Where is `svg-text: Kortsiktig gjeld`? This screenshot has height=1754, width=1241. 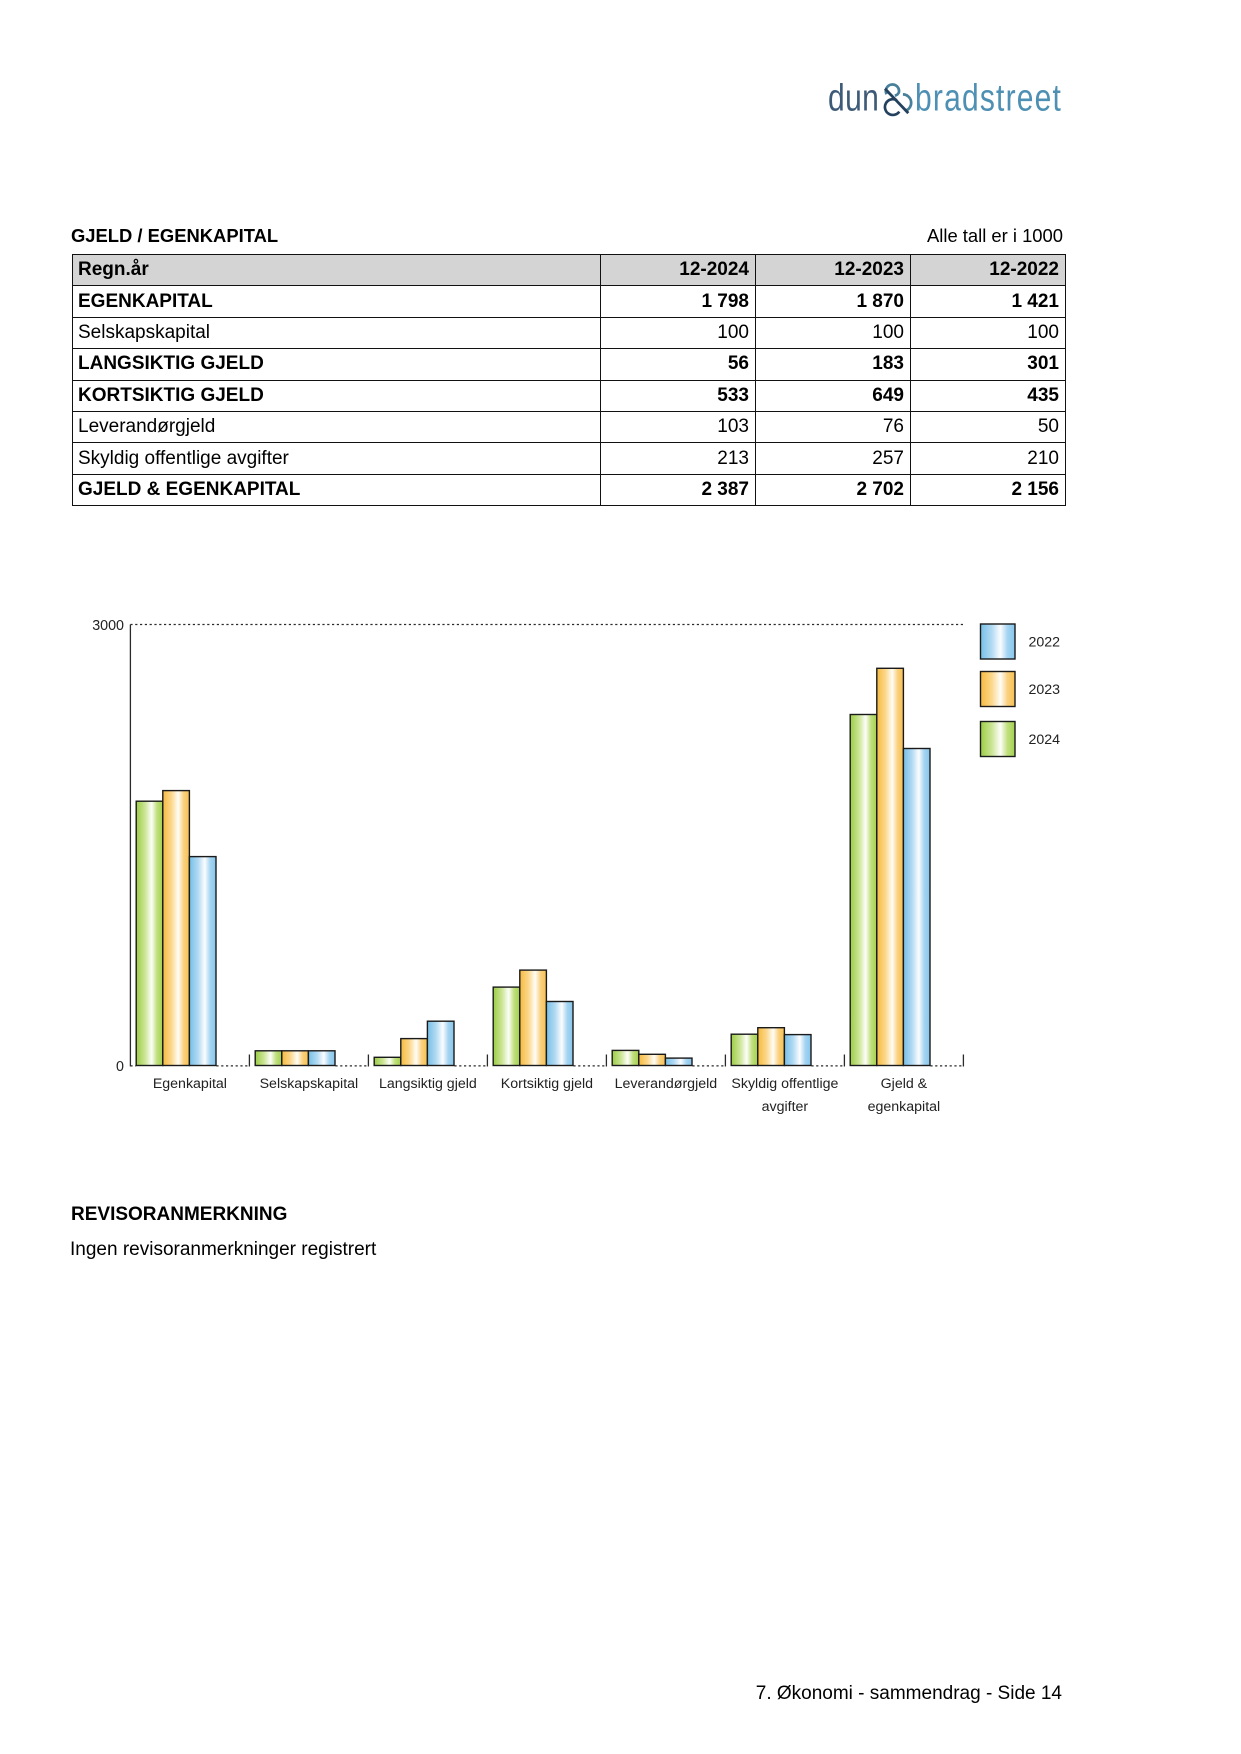
svg-text: Kortsiktig gjeld is located at coordinates (547, 1084).